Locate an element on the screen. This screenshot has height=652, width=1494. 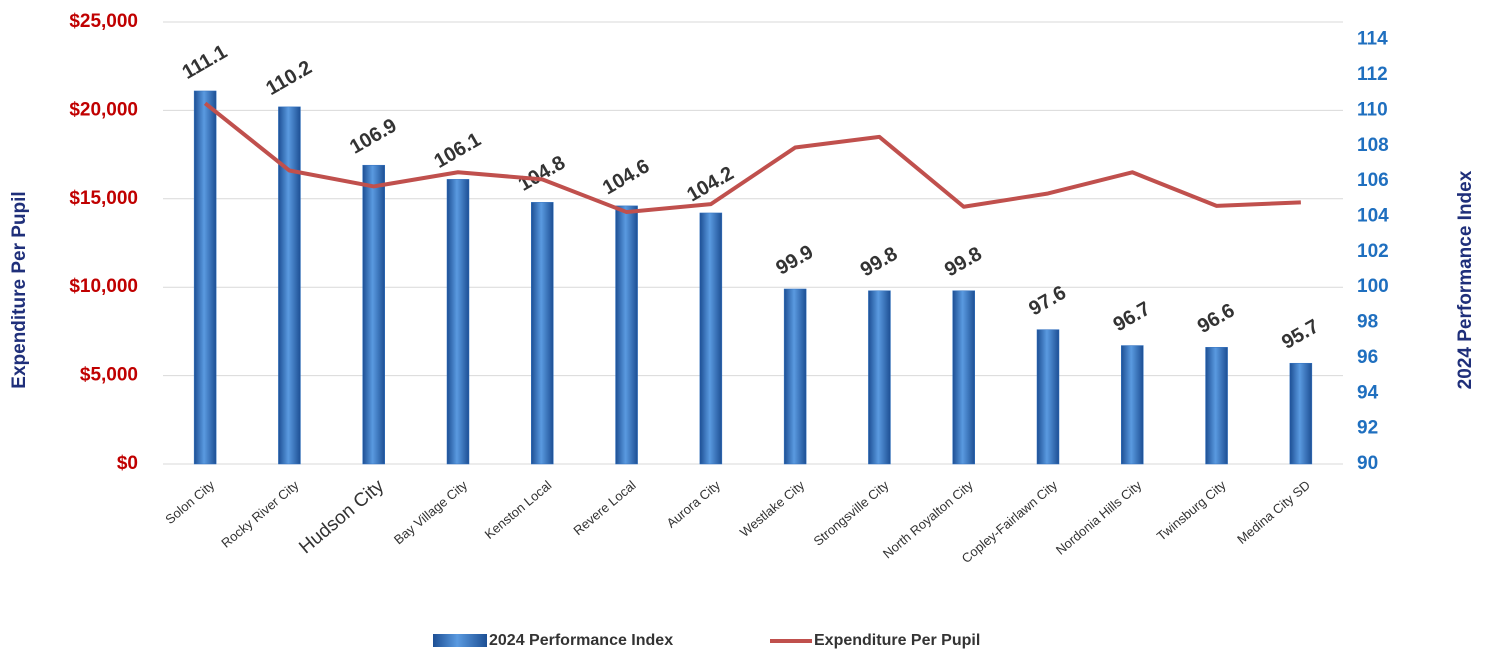
x-tick-label: Hudson City is located at coordinates (341, 516).